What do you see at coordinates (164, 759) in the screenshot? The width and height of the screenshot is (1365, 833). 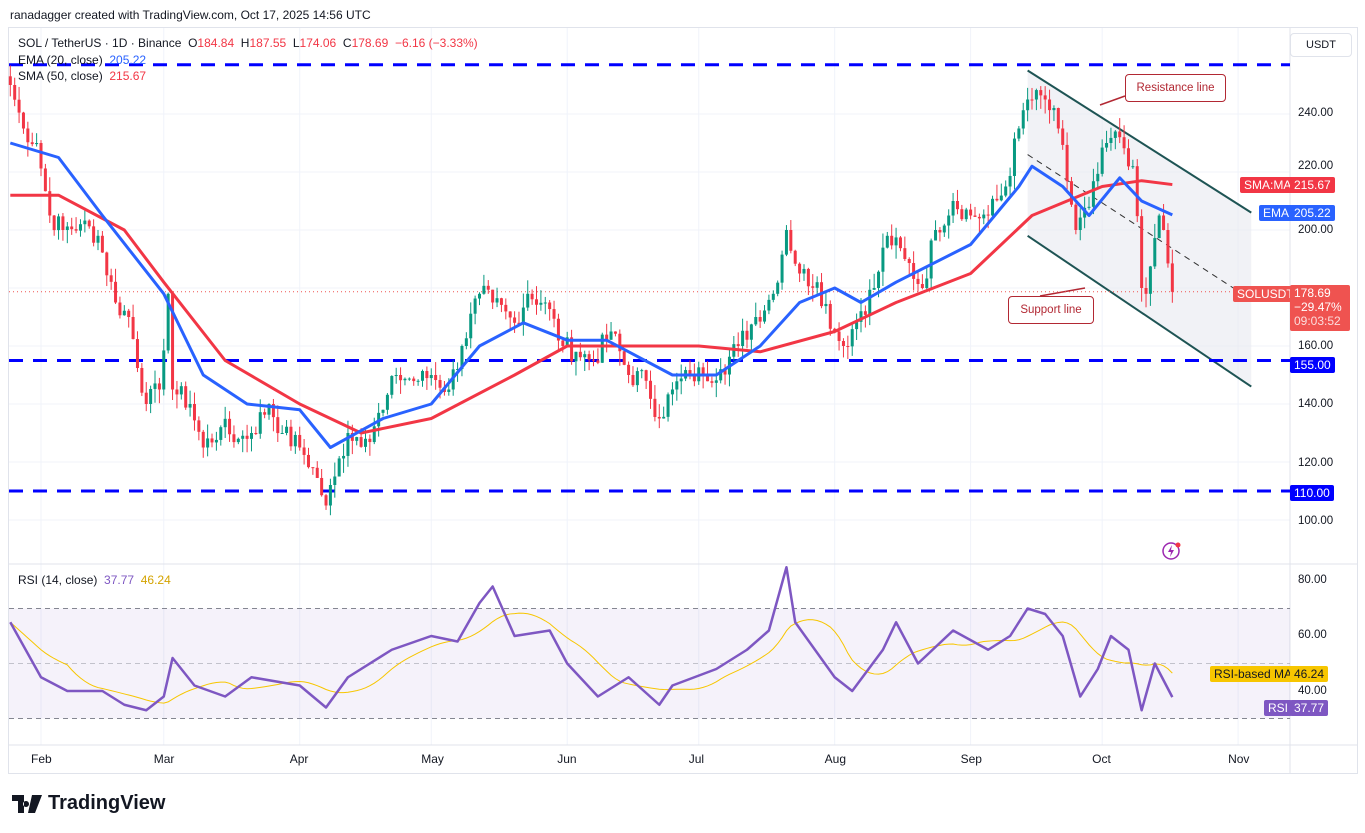 I see `x-tick: Mar` at bounding box center [164, 759].